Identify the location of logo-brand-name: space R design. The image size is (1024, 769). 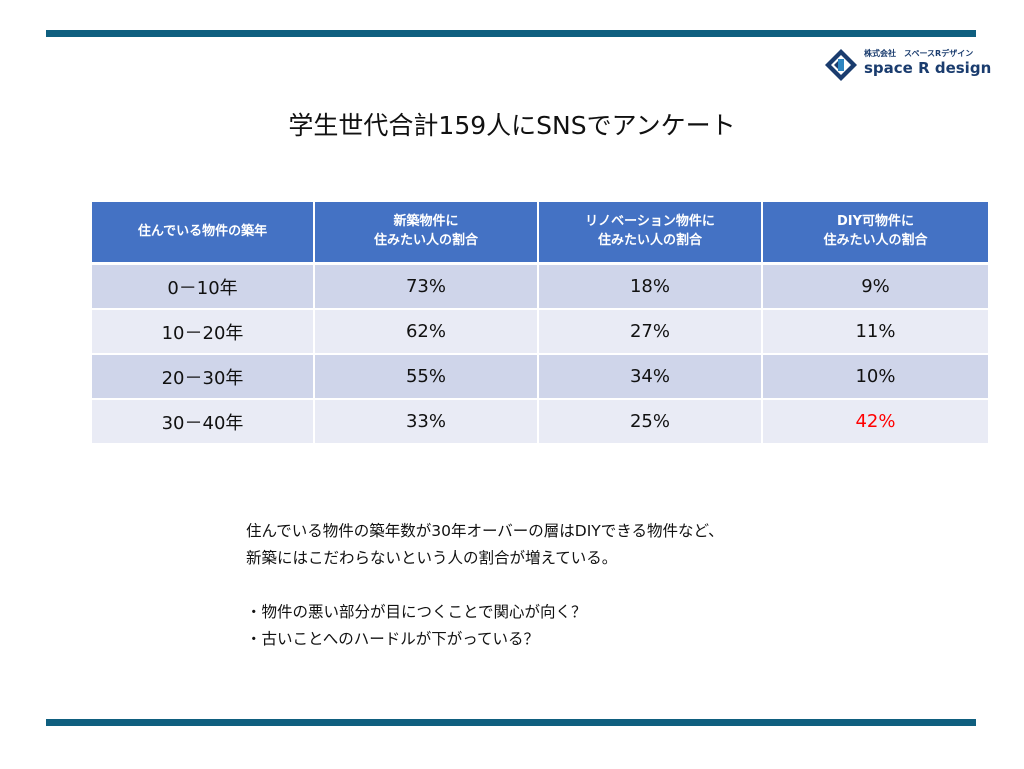
(928, 68).